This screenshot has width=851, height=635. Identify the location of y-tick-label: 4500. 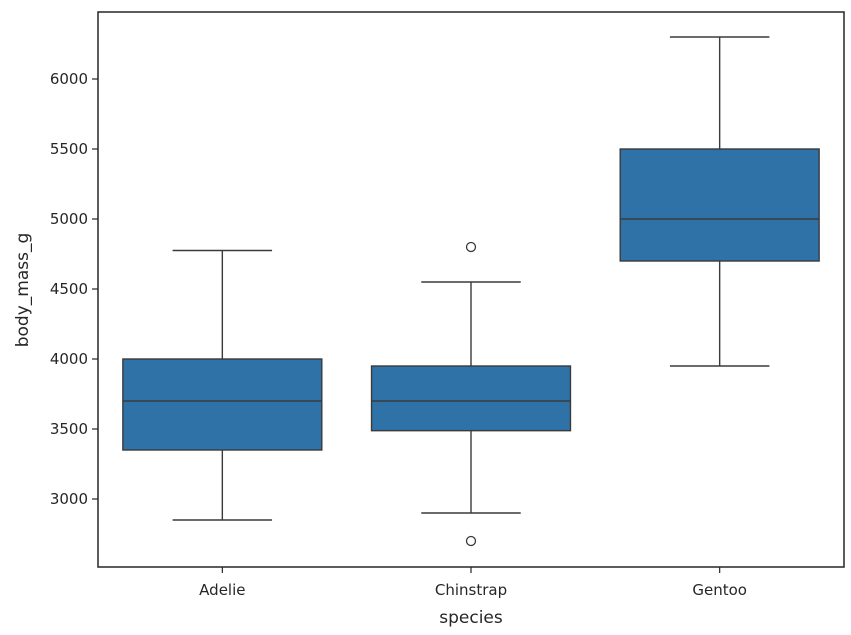
(69, 289).